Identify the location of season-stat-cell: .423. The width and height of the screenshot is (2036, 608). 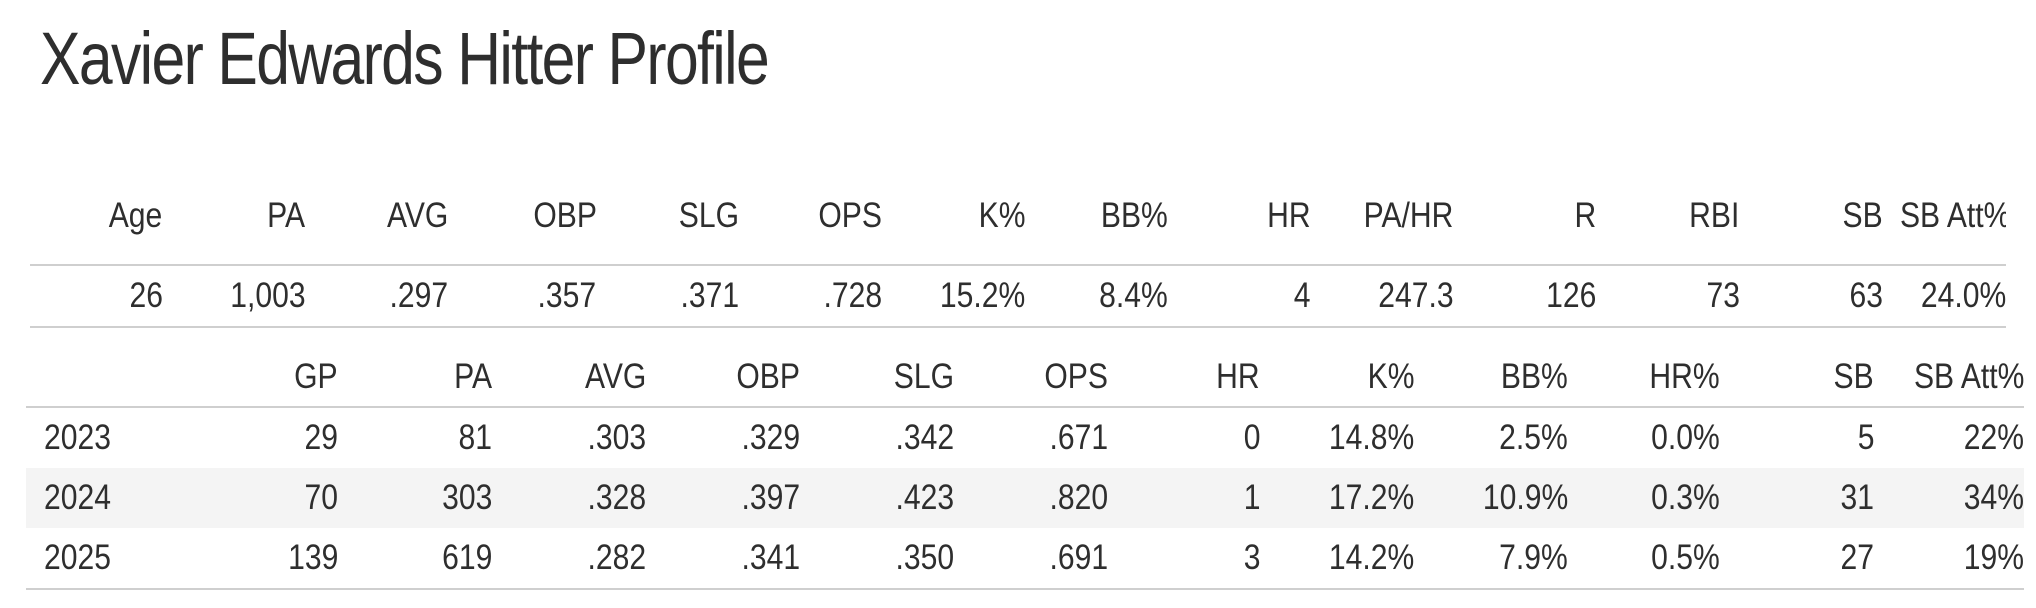
(877, 498).